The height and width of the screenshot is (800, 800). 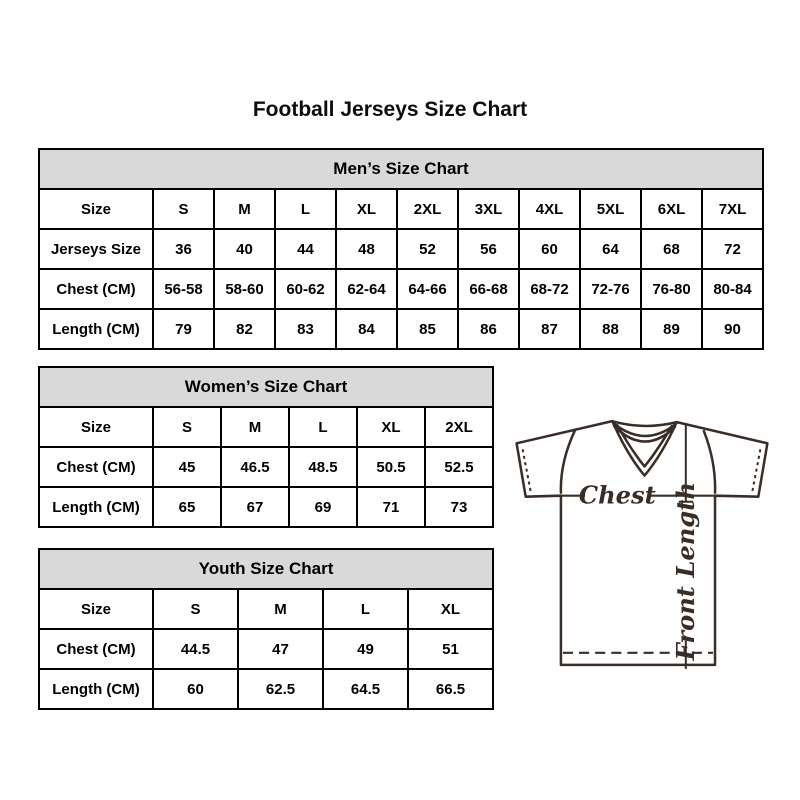 I want to click on chest-label: Chest, so click(x=617, y=495).